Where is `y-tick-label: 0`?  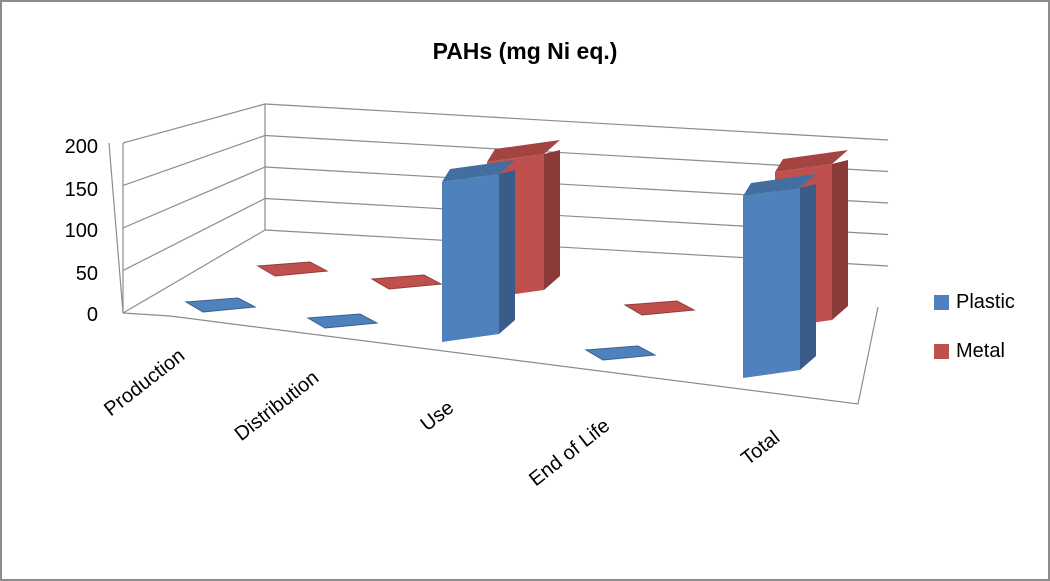
y-tick-label: 0 is located at coordinates (92, 315).